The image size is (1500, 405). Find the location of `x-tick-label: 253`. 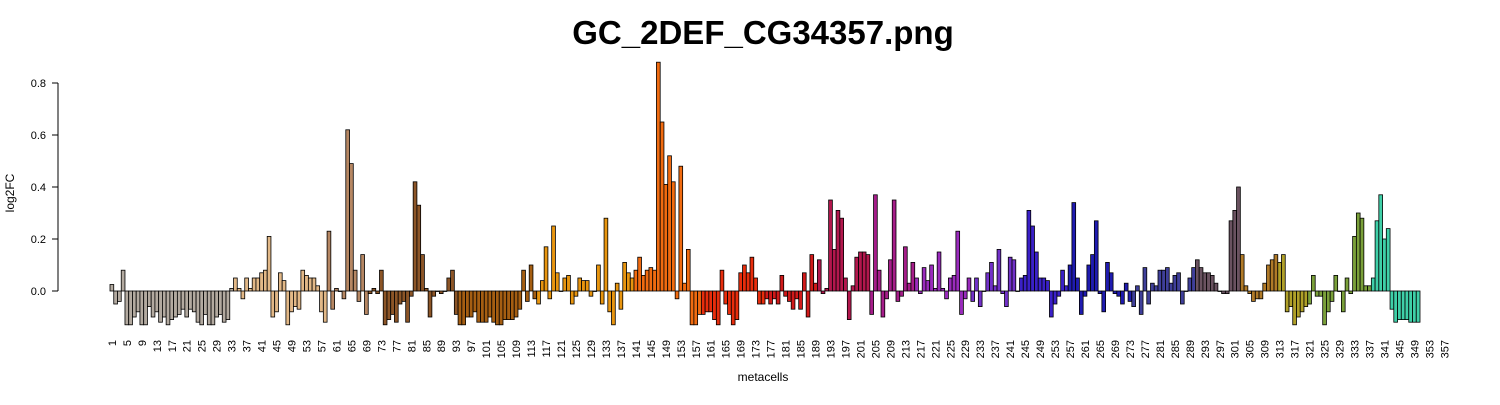

x-tick-label: 253 is located at coordinates (1056, 349).